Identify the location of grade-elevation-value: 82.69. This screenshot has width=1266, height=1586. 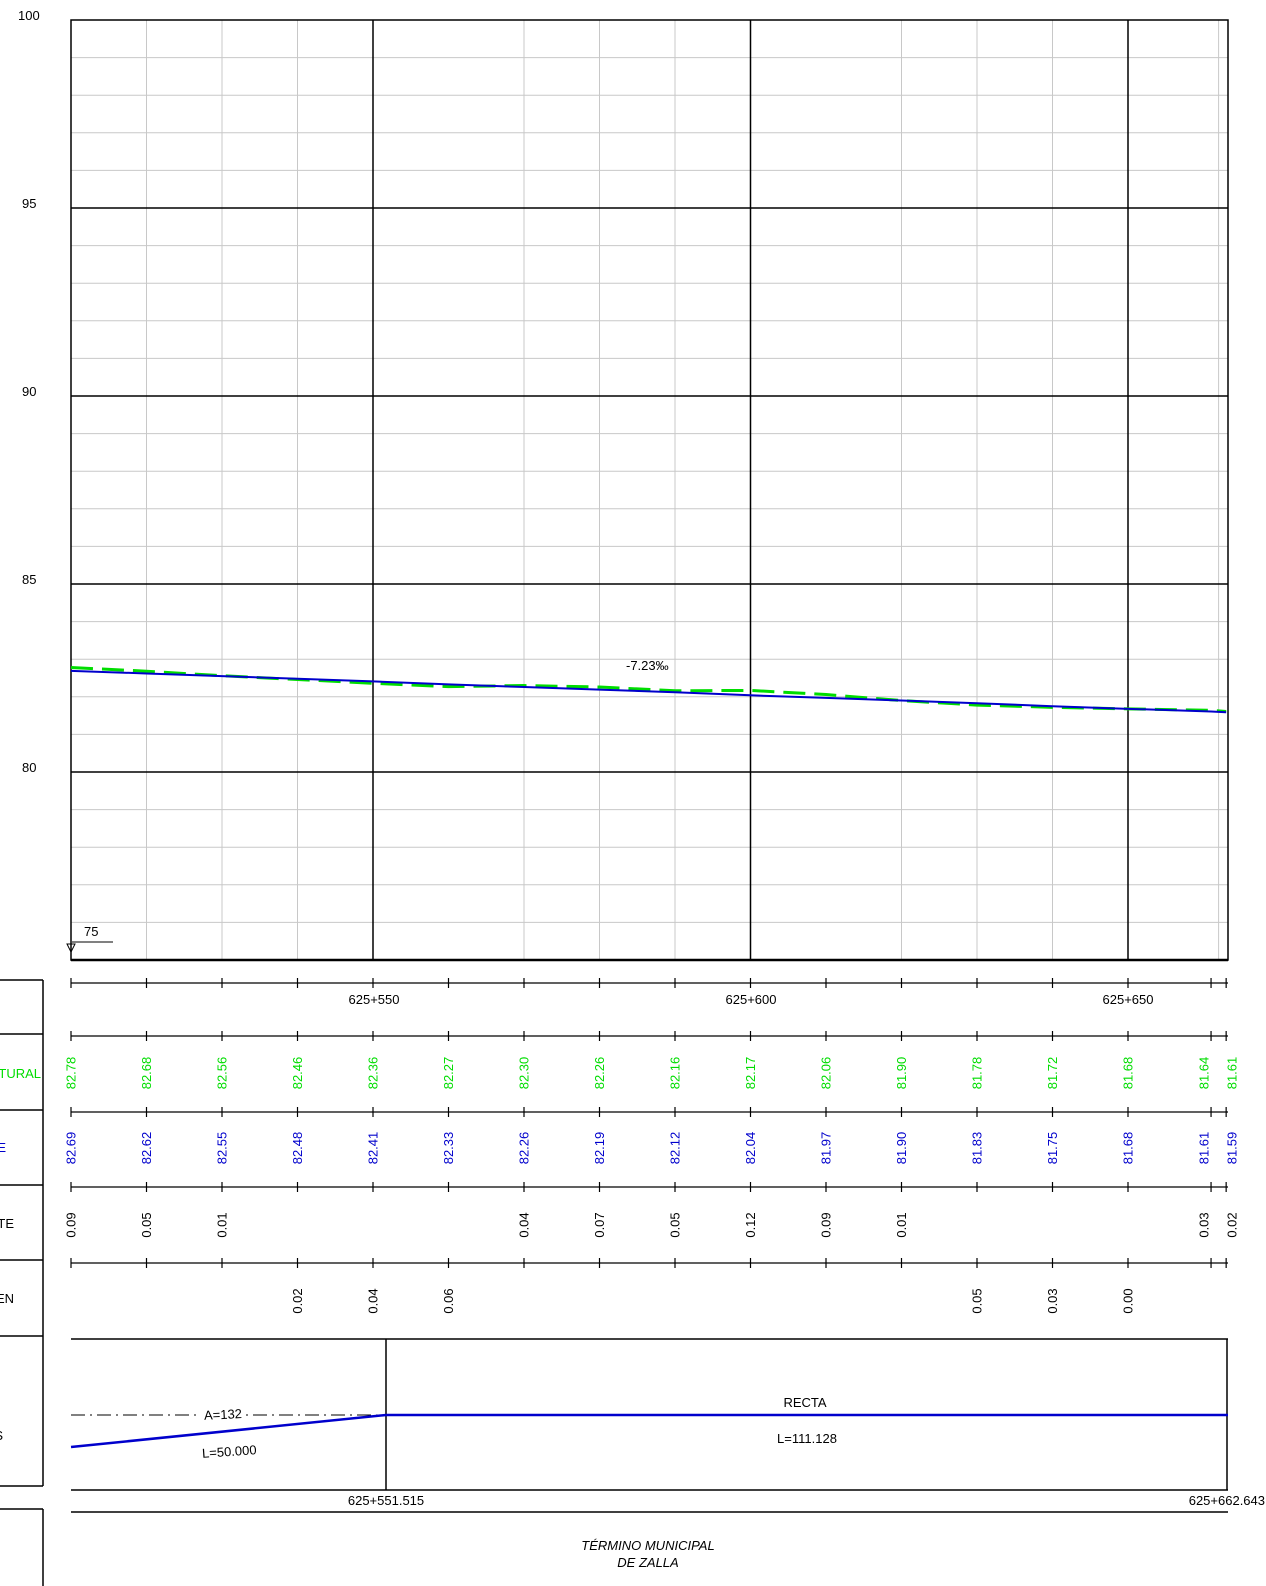
(71, 1148).